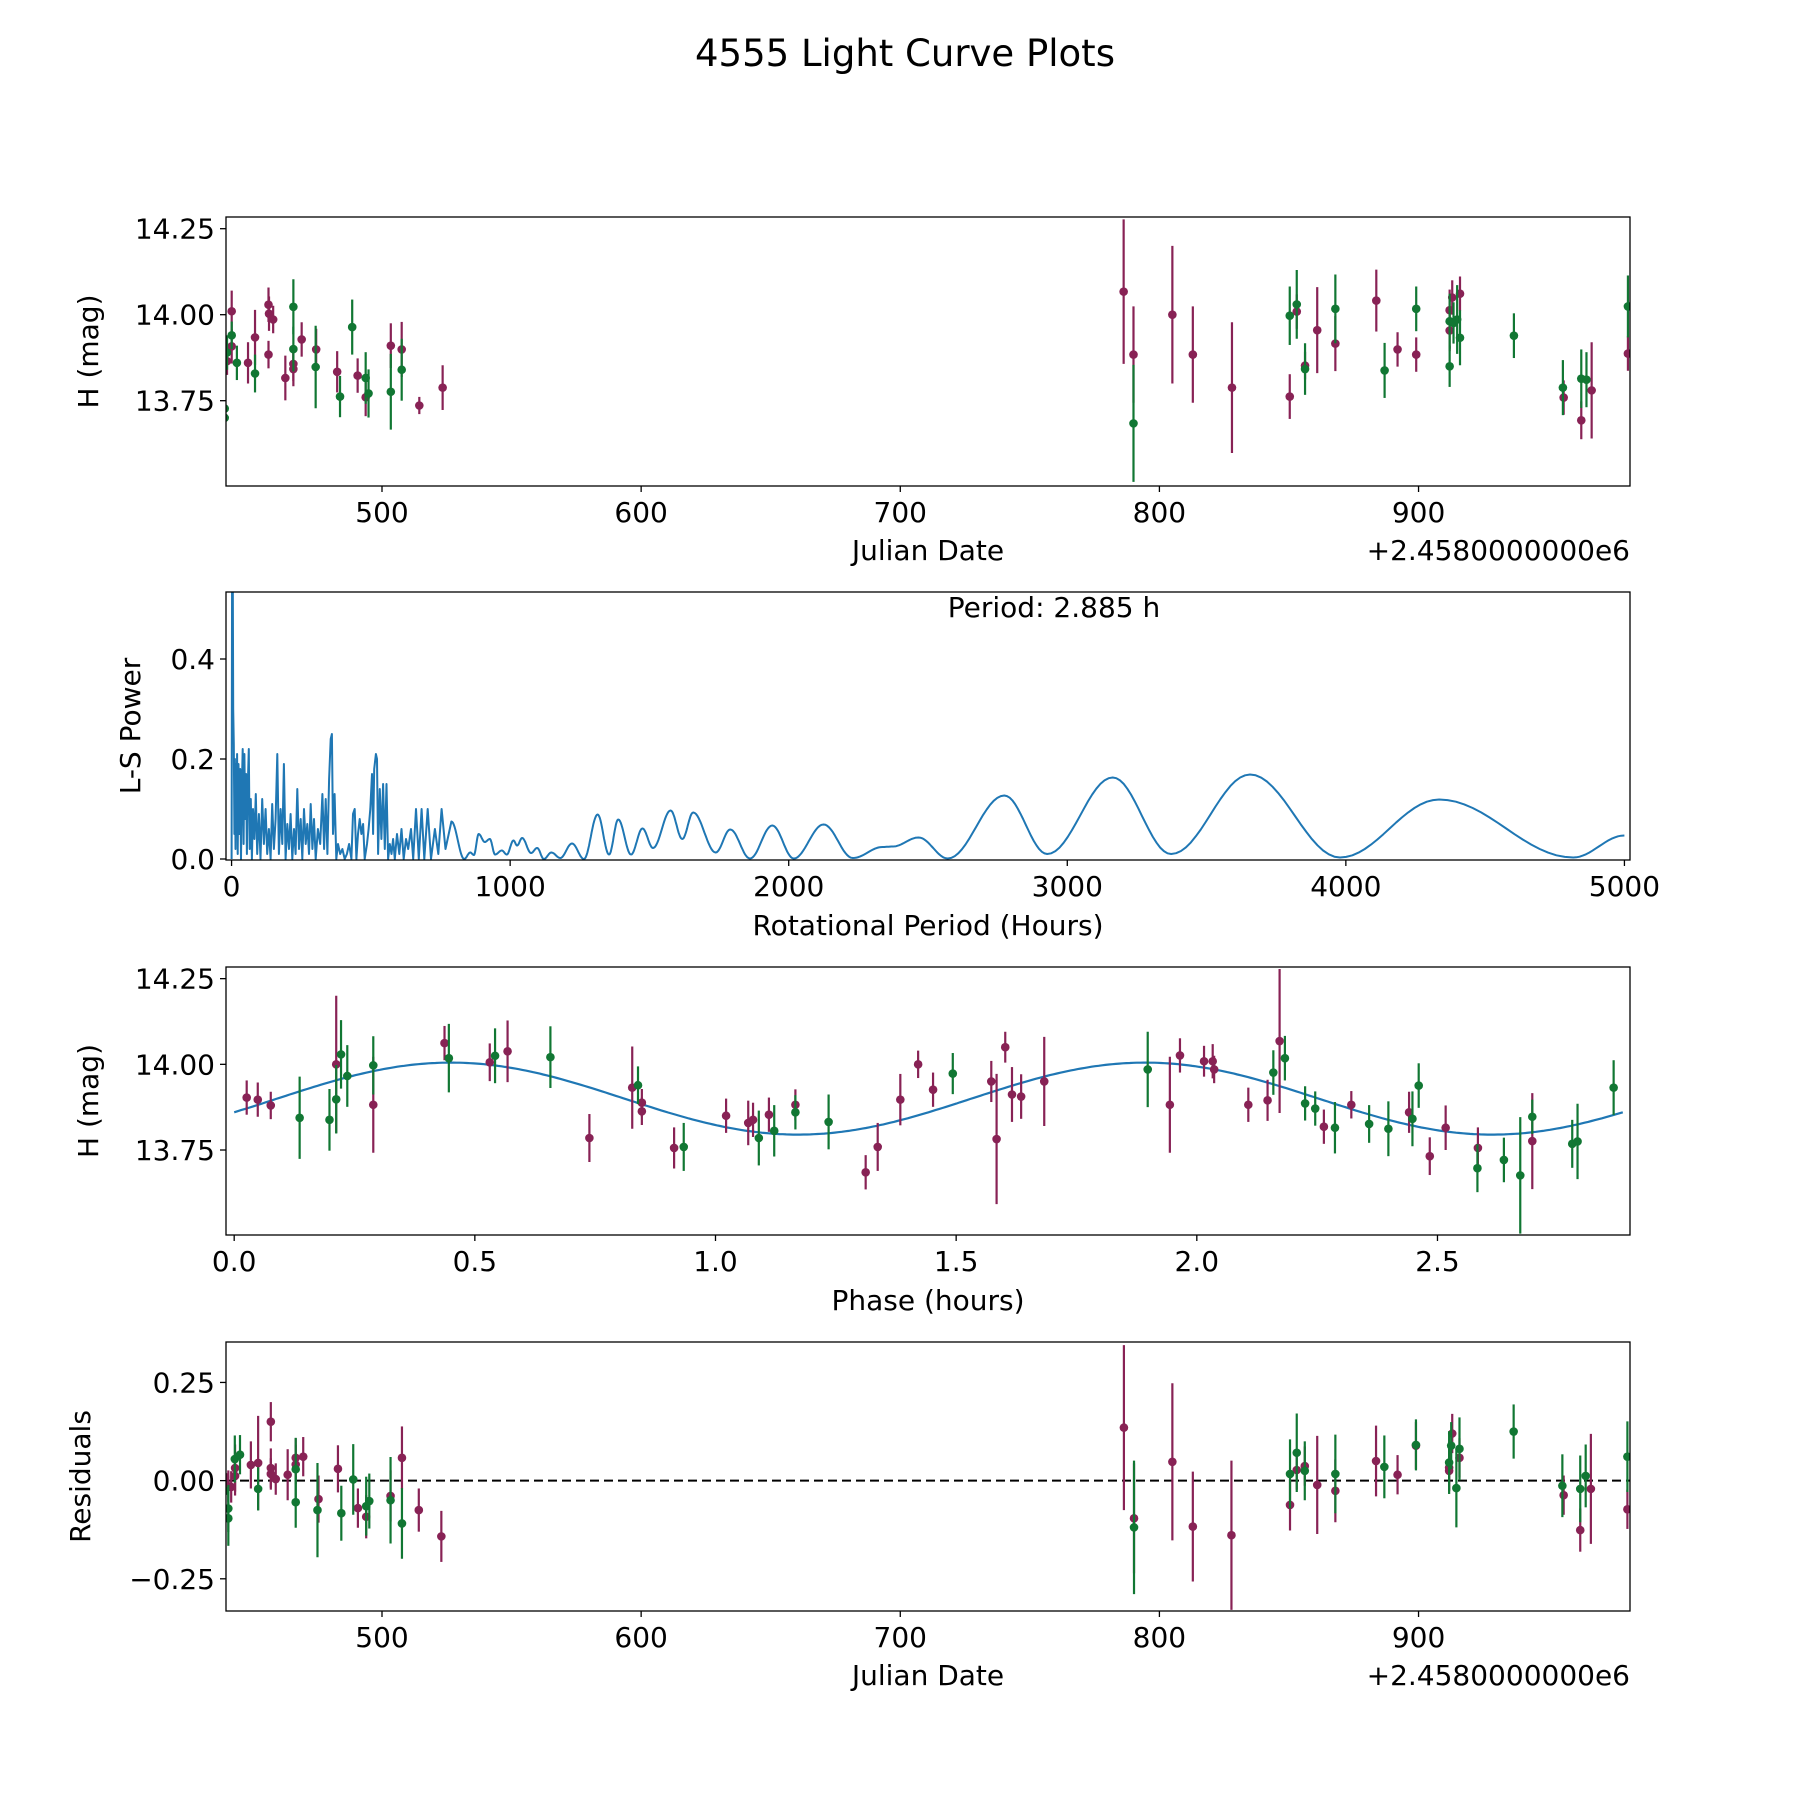  I want to click on x-axis-label: Rotational Period (Hours), so click(927, 925).